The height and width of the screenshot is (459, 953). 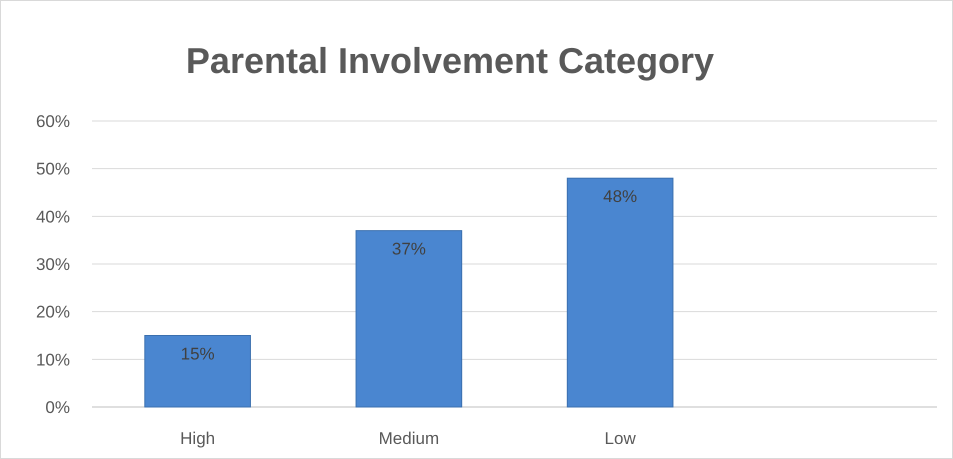 I want to click on data-label: 37%, so click(x=409, y=249).